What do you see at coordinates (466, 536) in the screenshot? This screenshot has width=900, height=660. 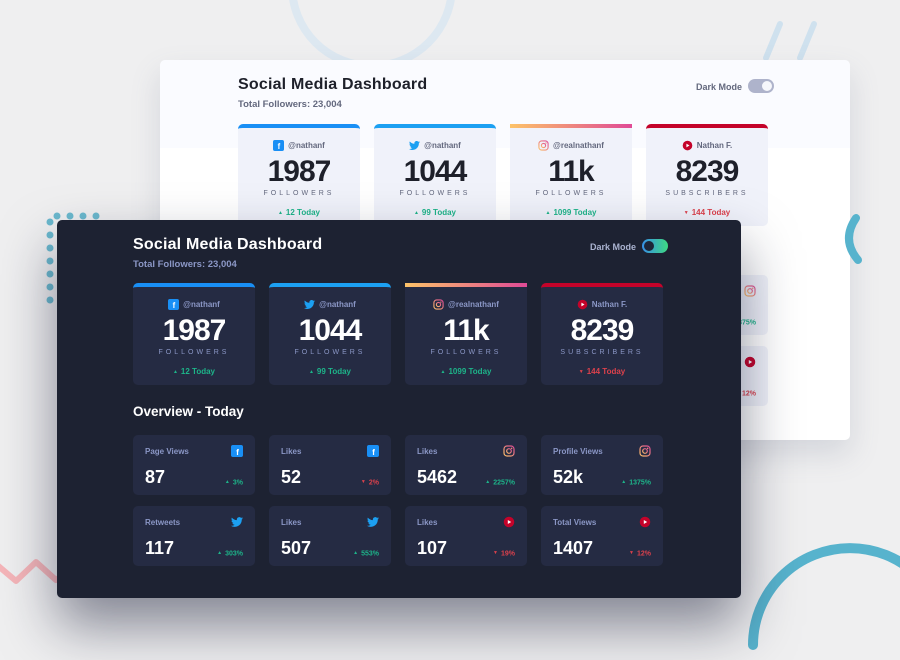 I see `overview-card: Likes 10719%` at bounding box center [466, 536].